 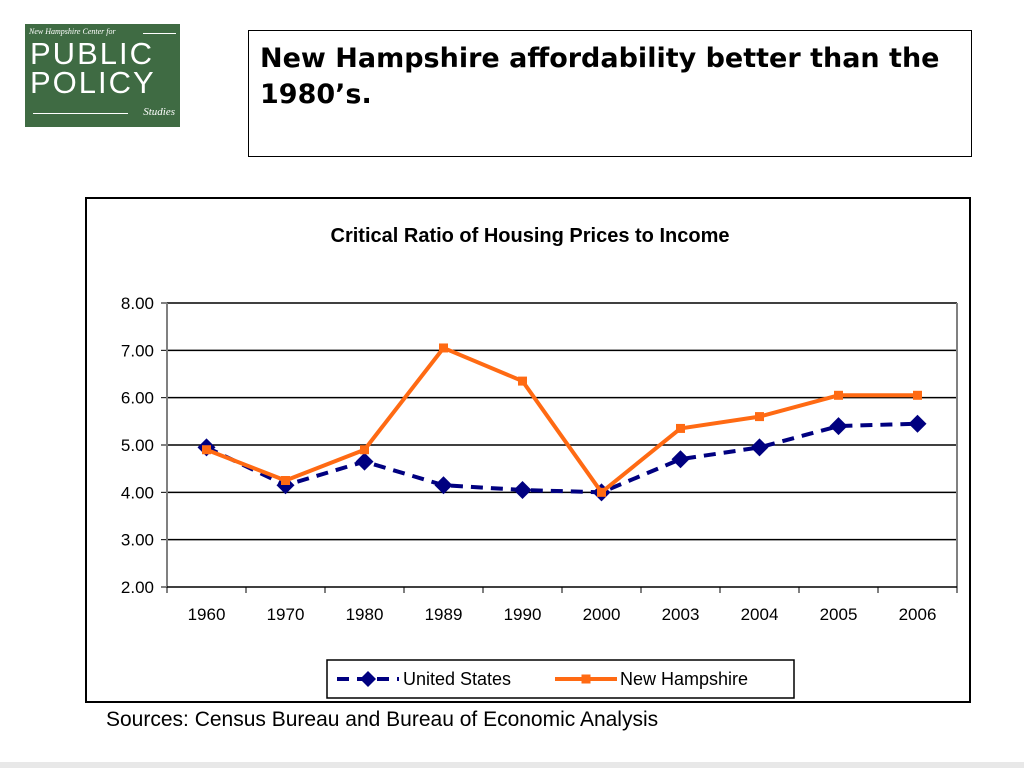 I want to click on series-line-new-hampshire, so click(x=561, y=420).